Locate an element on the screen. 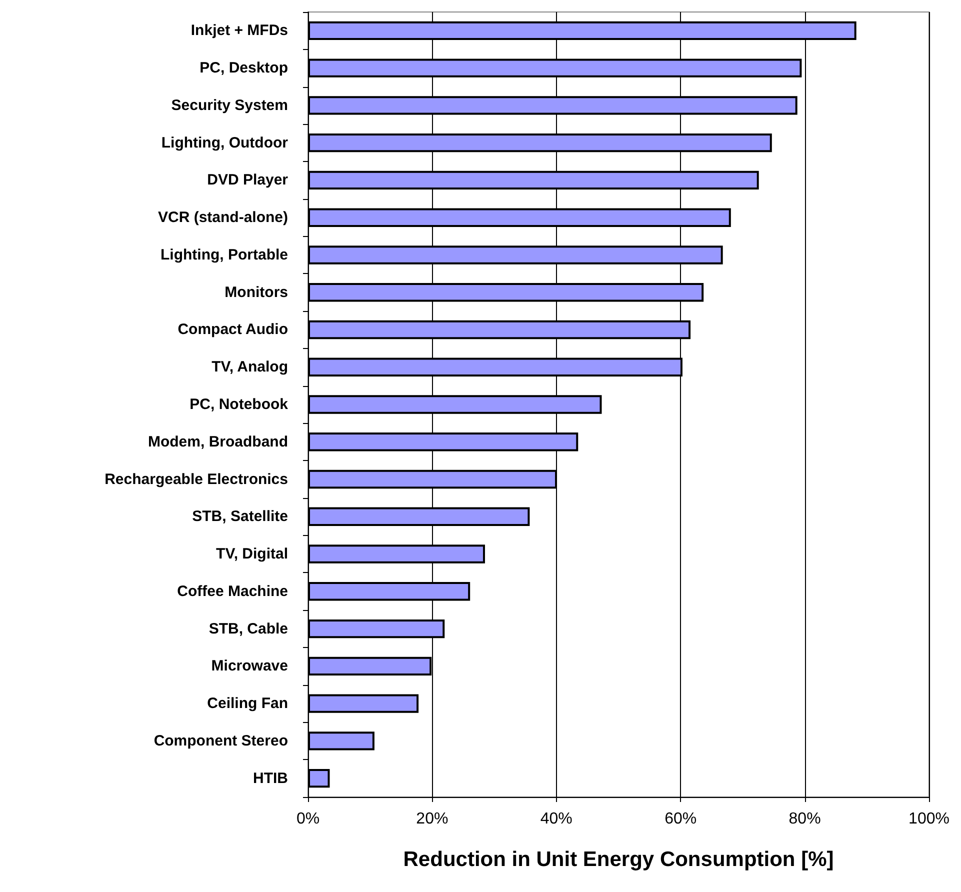 The height and width of the screenshot is (892, 961). x-axis-title: Reduction in Unit Energy Consumption [%] is located at coordinates (618, 859).